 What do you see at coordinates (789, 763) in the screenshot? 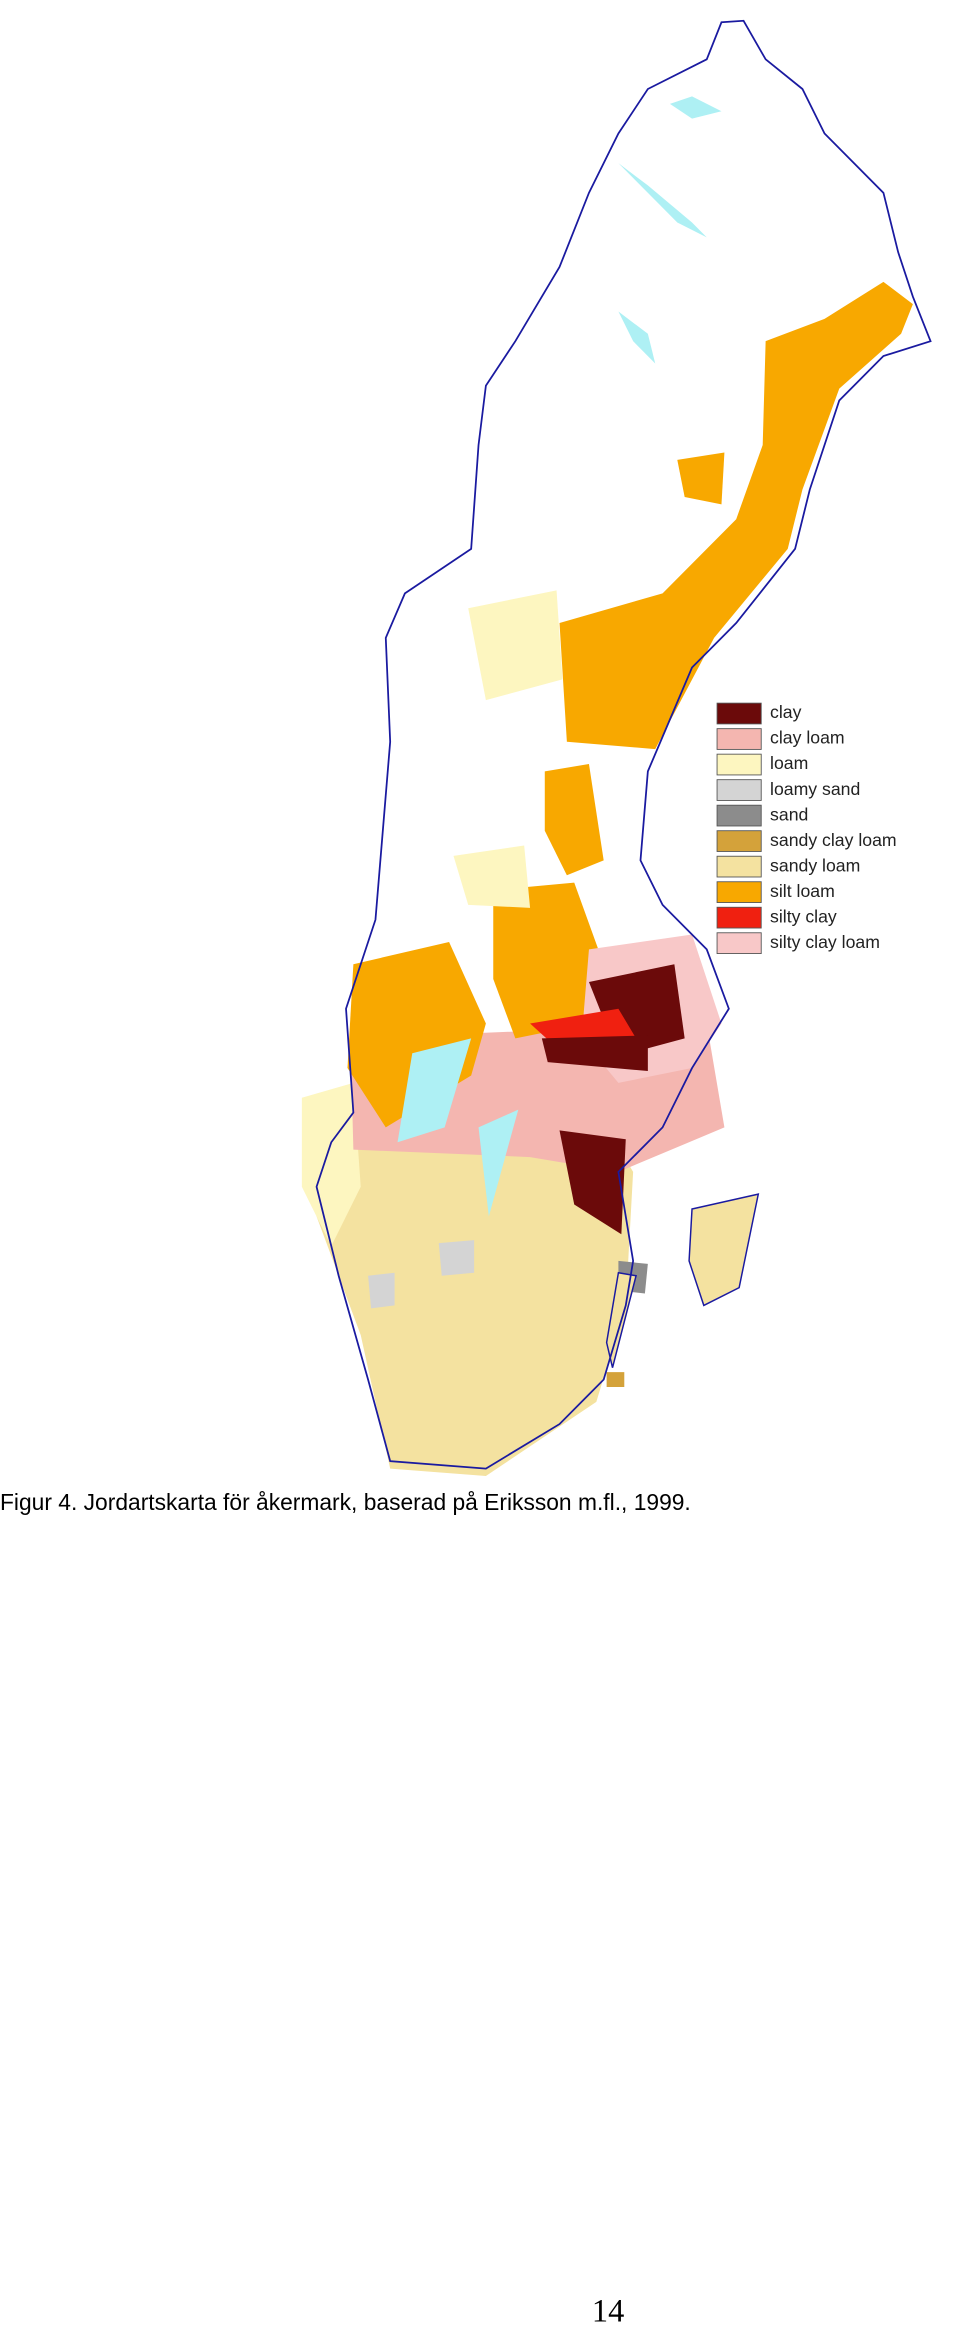
I see `legend-label: loam` at bounding box center [789, 763].